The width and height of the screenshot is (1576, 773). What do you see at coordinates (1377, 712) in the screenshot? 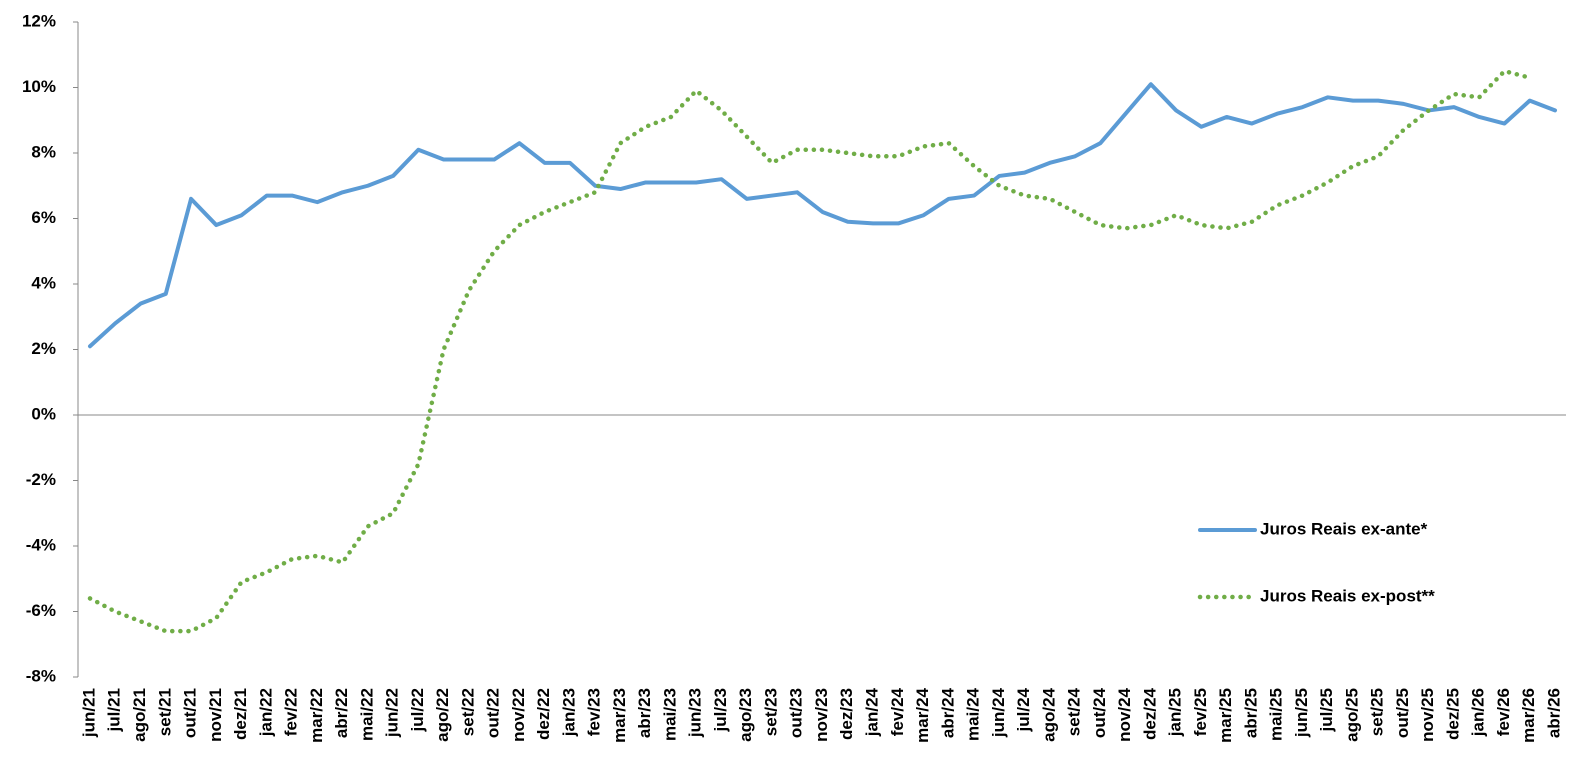
I see `x-tick-label: set/25` at bounding box center [1377, 712].